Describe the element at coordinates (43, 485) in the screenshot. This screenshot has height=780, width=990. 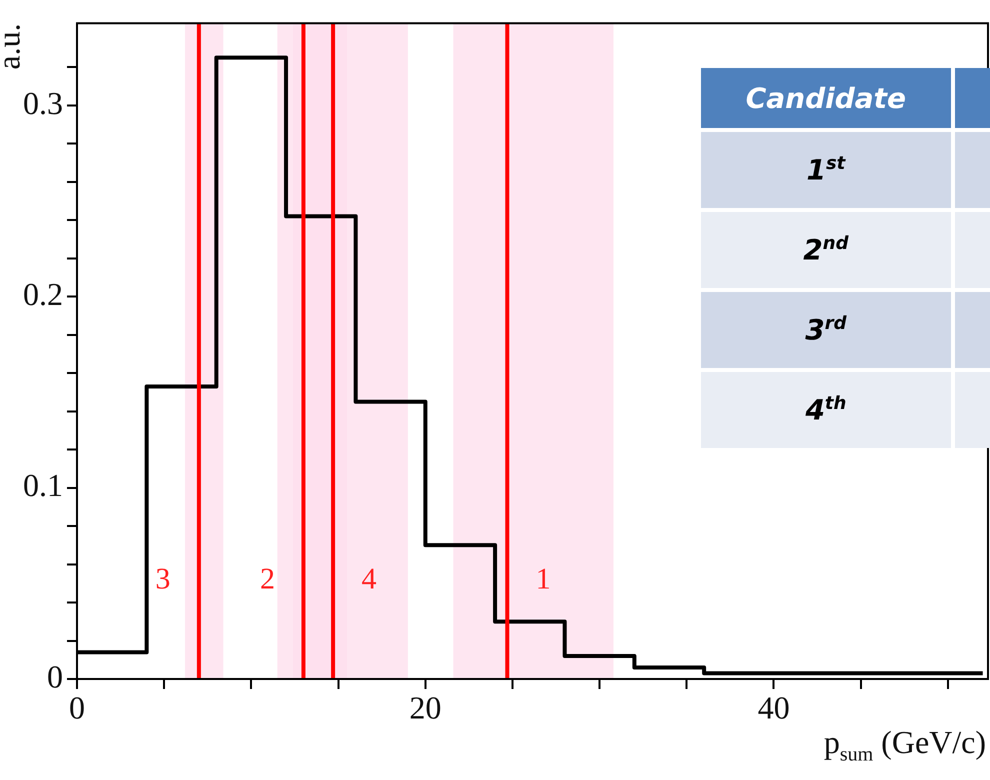
I see `y-tick-label: 0.1` at that location.